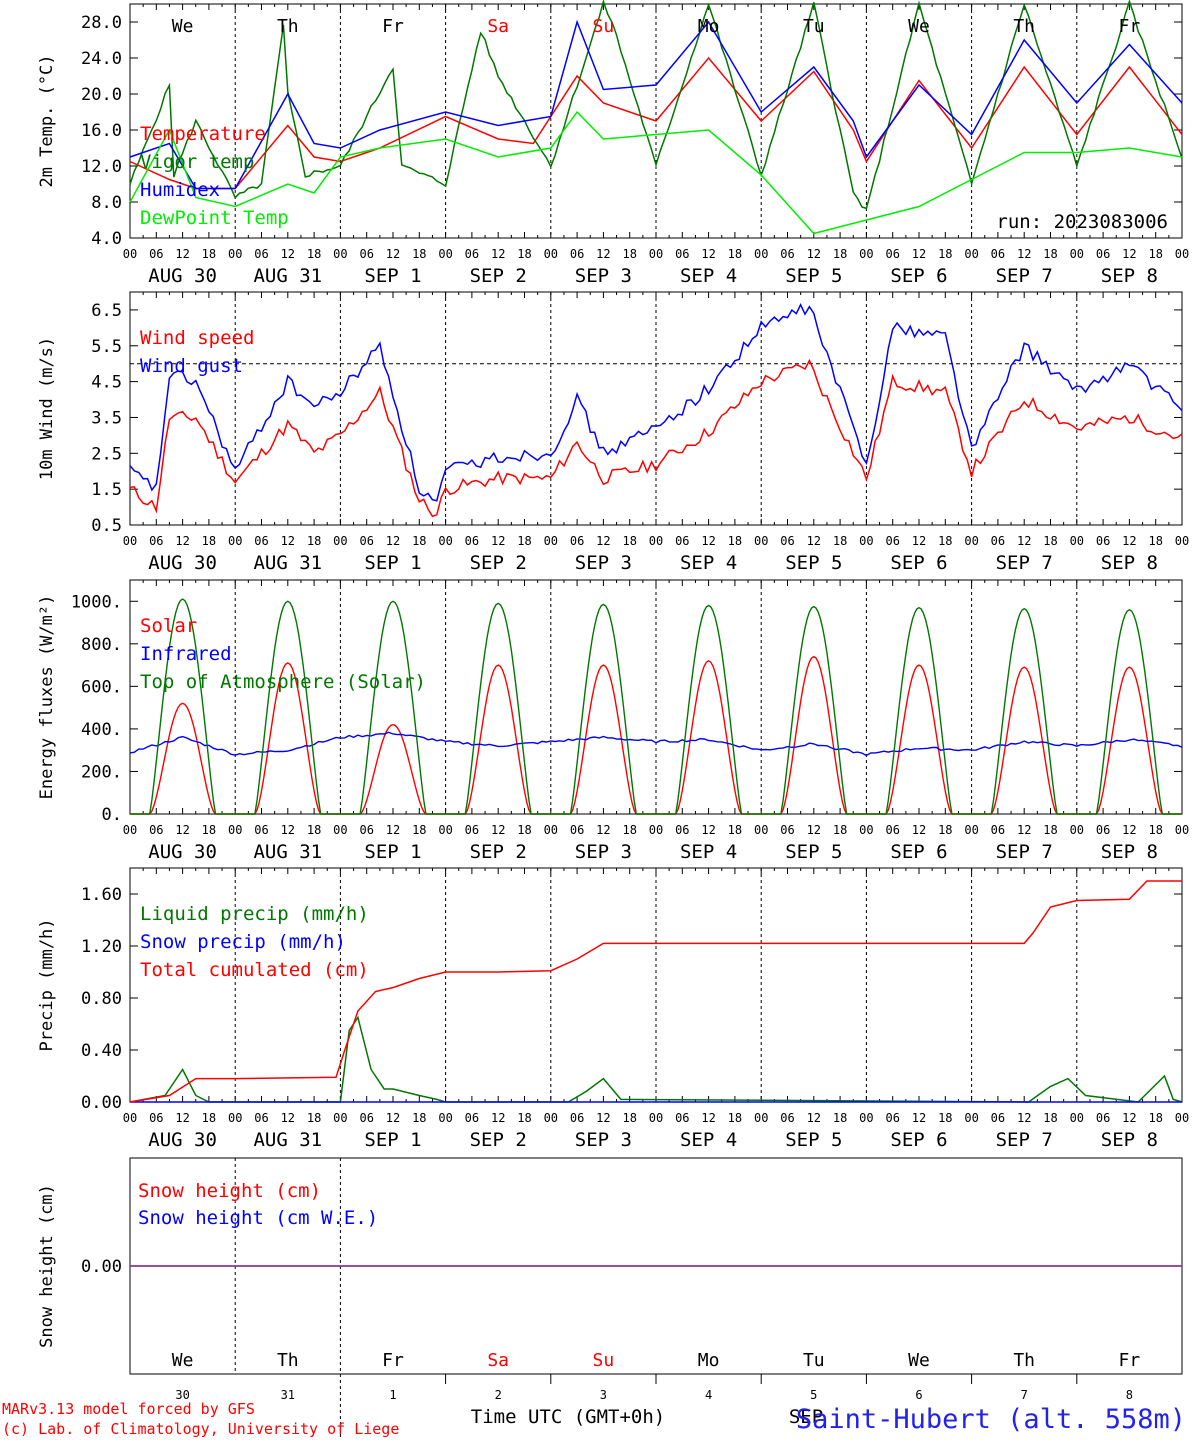 The height and width of the screenshot is (1440, 1194). What do you see at coordinates (214, 218) in the screenshot?
I see `legend-entry: DewPoint Temp` at bounding box center [214, 218].